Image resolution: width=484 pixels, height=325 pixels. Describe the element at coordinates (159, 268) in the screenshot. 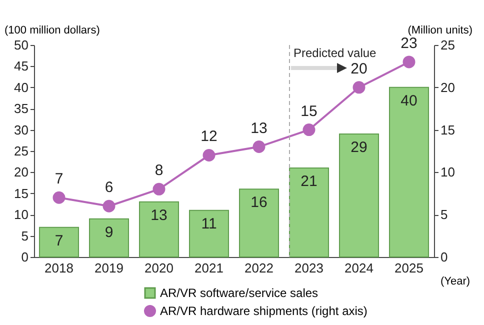

I see `x-tick-label: 2020` at that location.